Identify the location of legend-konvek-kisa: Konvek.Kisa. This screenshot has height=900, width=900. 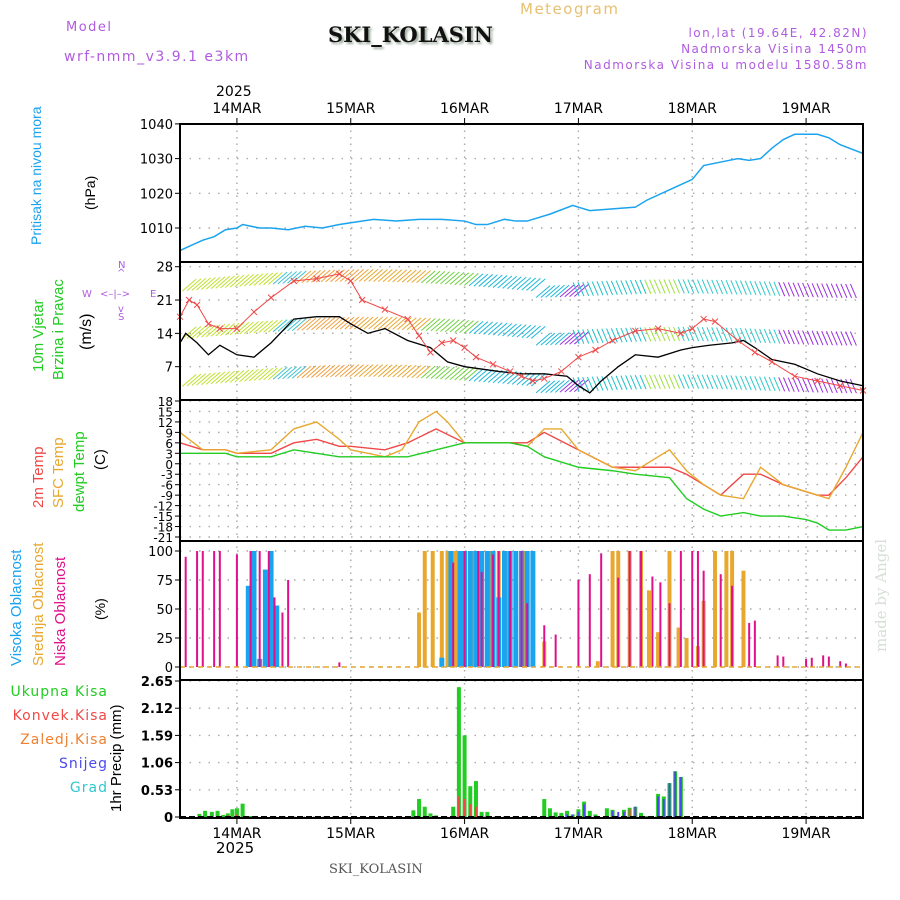
(60, 716).